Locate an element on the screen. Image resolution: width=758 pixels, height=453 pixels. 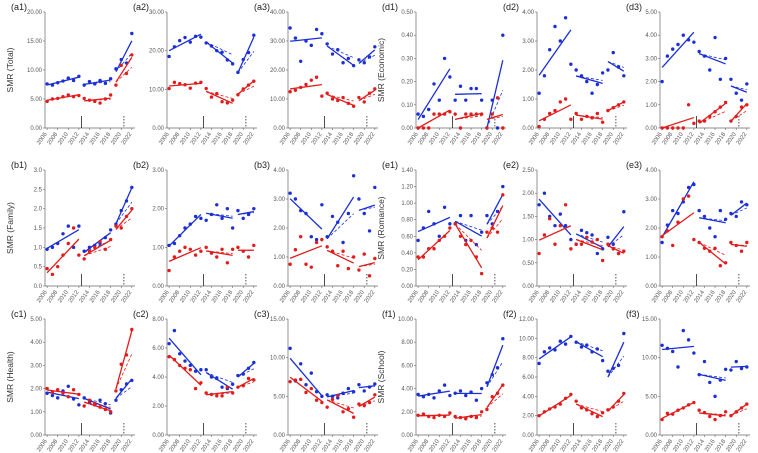
y-tick-label: 2.0 is located at coordinates (38, 210).